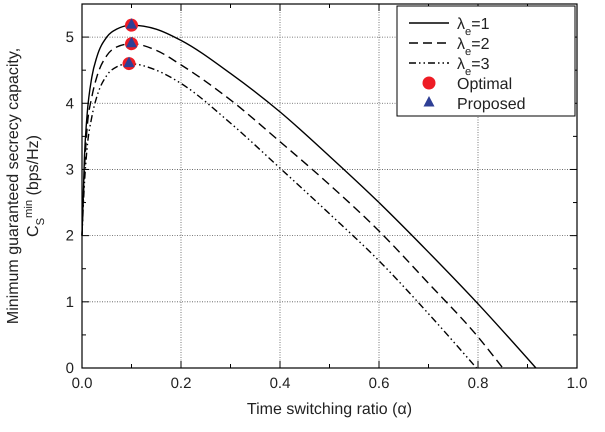 The image size is (605, 432). I want to click on y-tick-label: 5, so click(70, 37).